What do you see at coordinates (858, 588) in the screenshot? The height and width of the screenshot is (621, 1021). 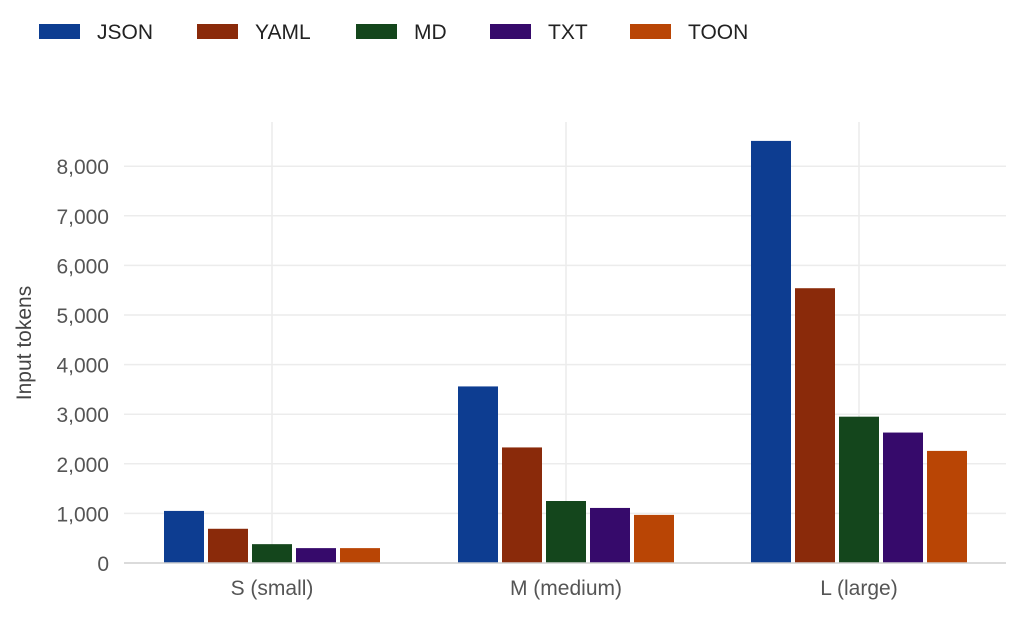 I see `x-tick-label: L (large)` at bounding box center [858, 588].